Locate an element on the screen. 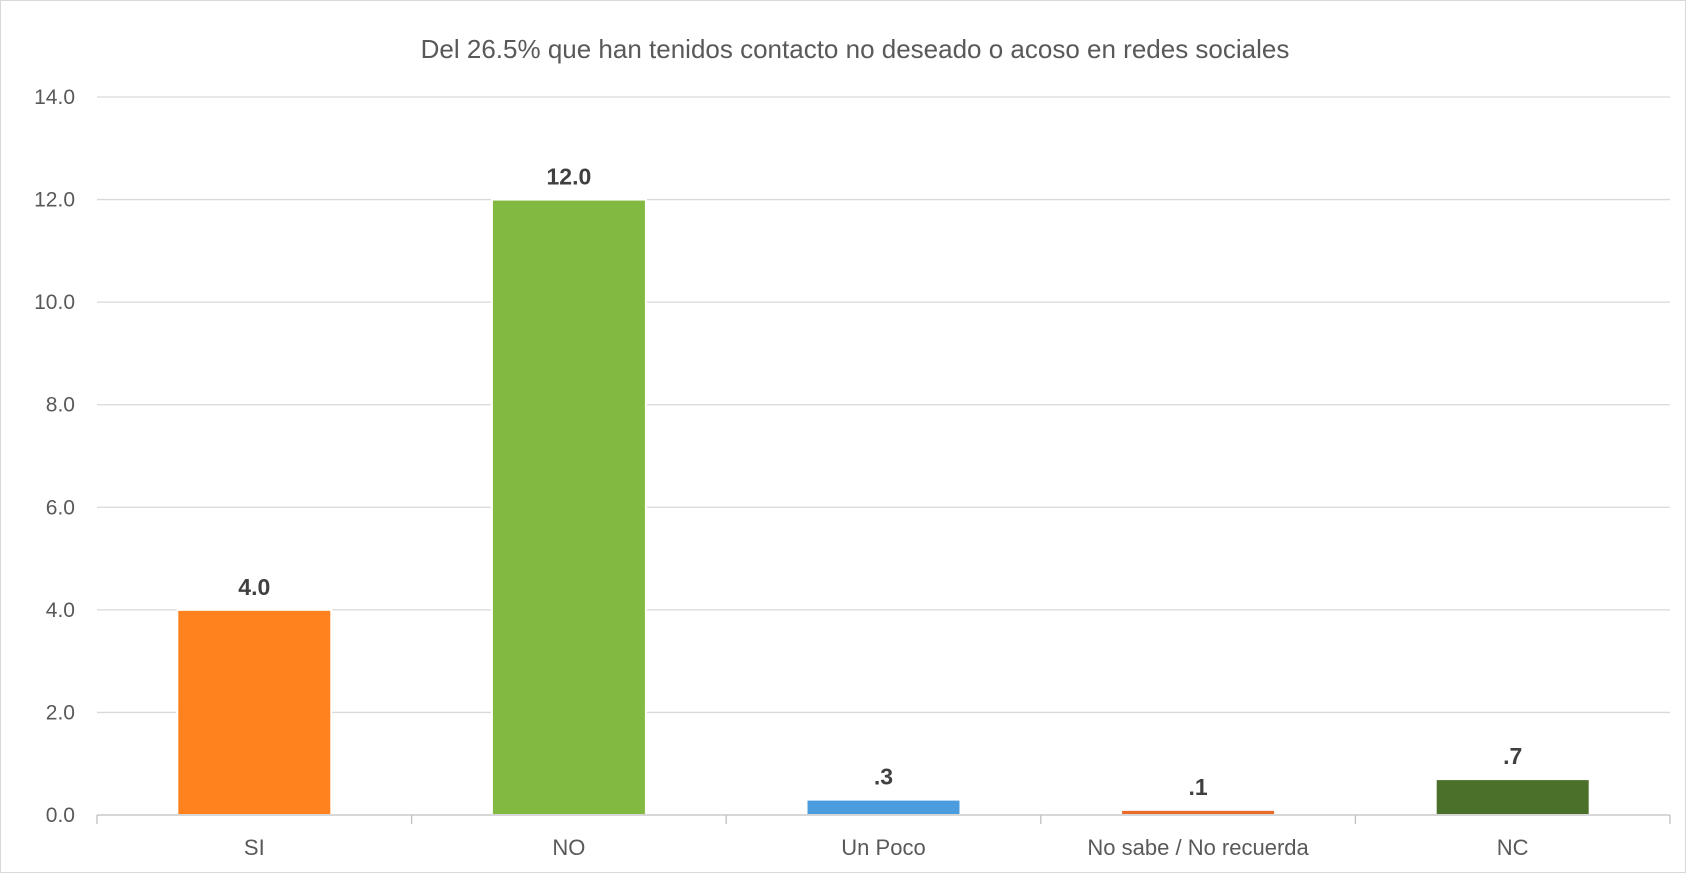 This screenshot has width=1686, height=878. x-tick-label: SI is located at coordinates (254, 847).